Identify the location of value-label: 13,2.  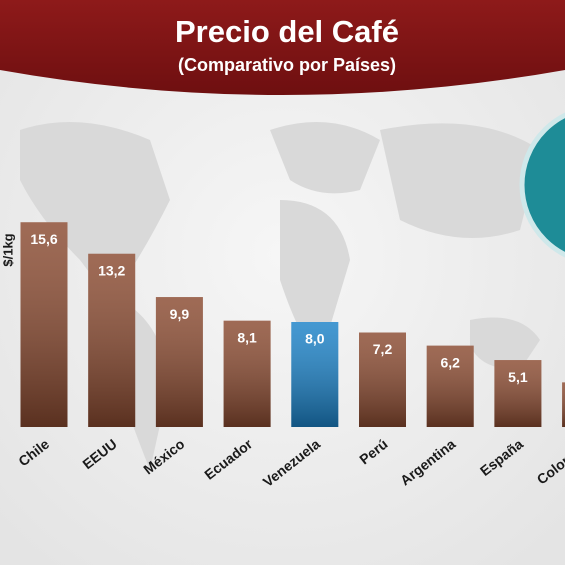
(111, 270).